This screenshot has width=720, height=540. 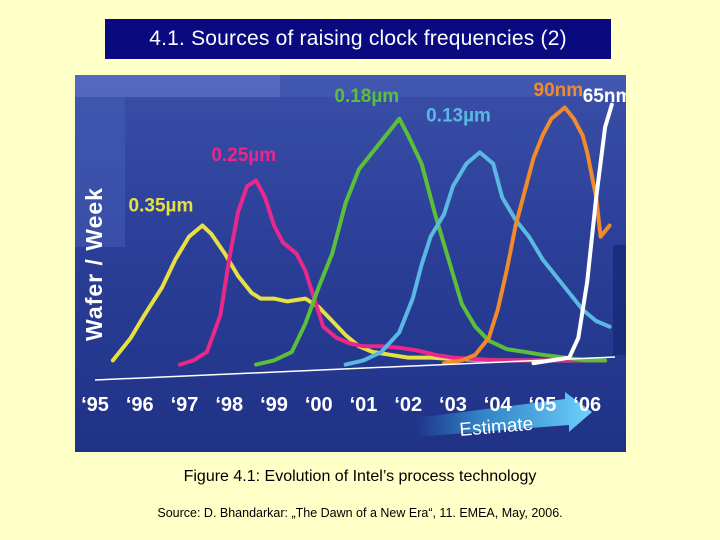 What do you see at coordinates (458, 116) in the screenshot?
I see `series-label: 0.13µm` at bounding box center [458, 116].